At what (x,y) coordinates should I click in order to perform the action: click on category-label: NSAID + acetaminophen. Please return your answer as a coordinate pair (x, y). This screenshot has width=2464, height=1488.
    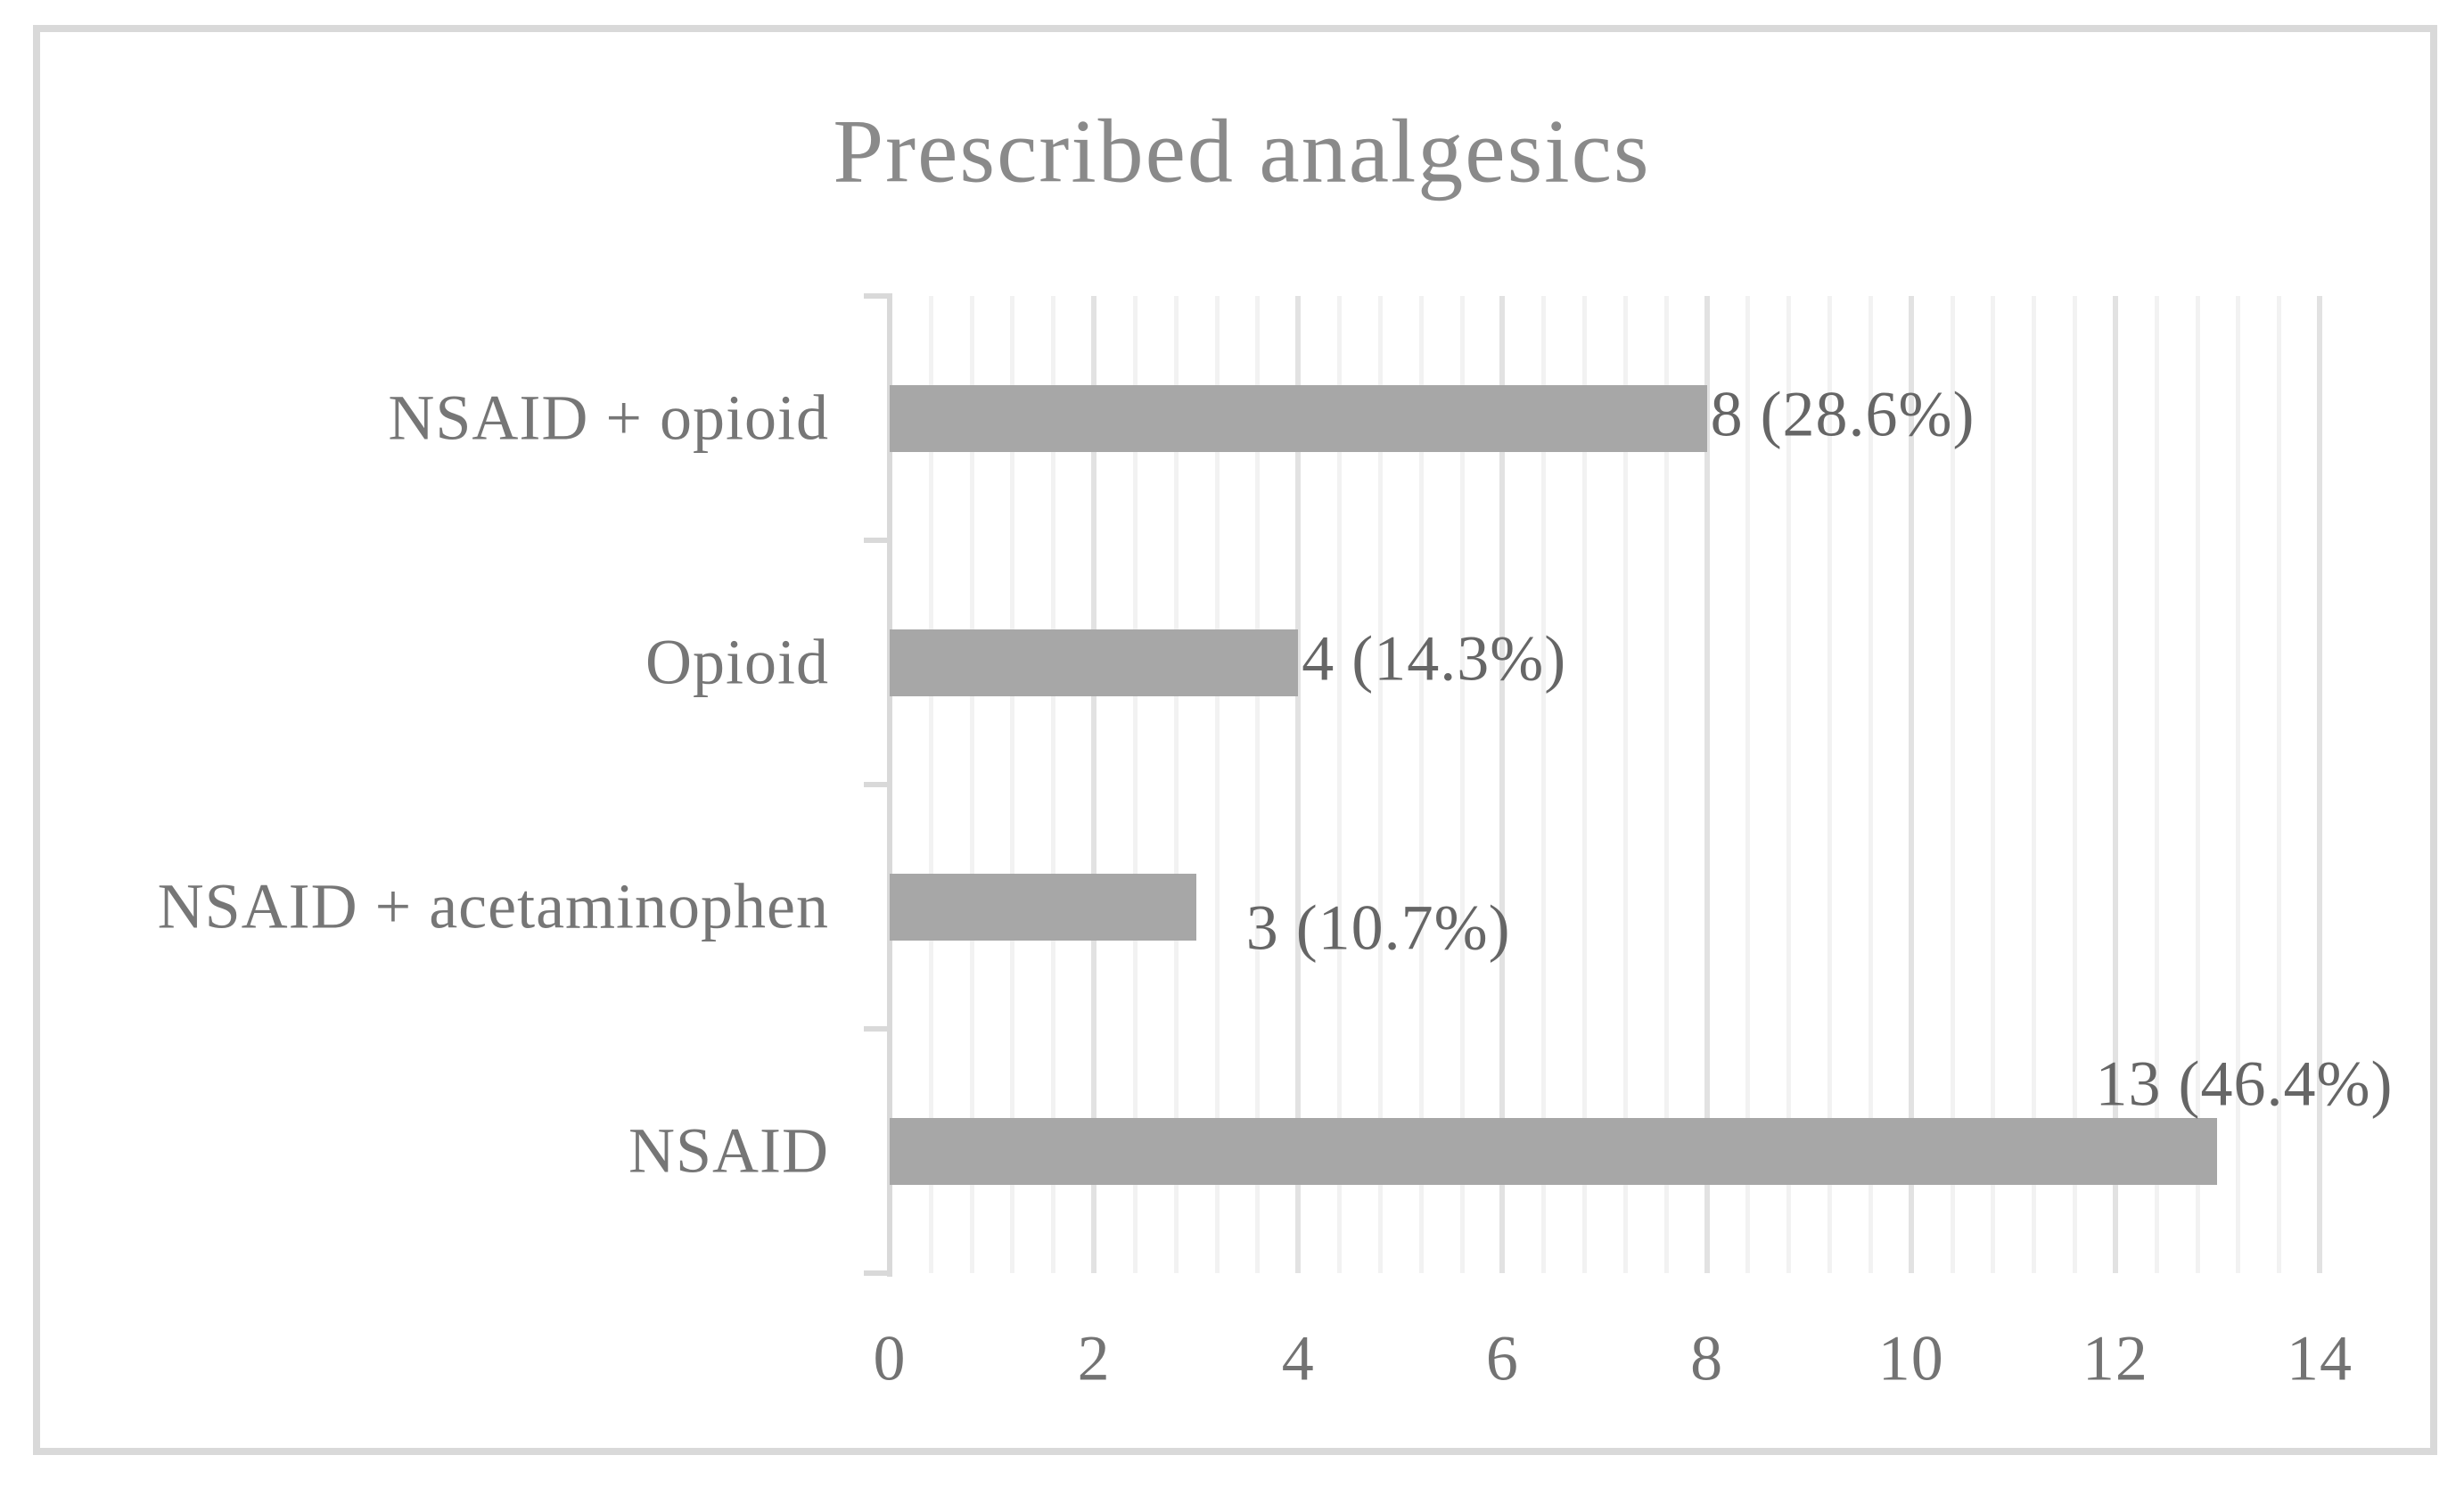
    Looking at the image, I should click on (493, 906).